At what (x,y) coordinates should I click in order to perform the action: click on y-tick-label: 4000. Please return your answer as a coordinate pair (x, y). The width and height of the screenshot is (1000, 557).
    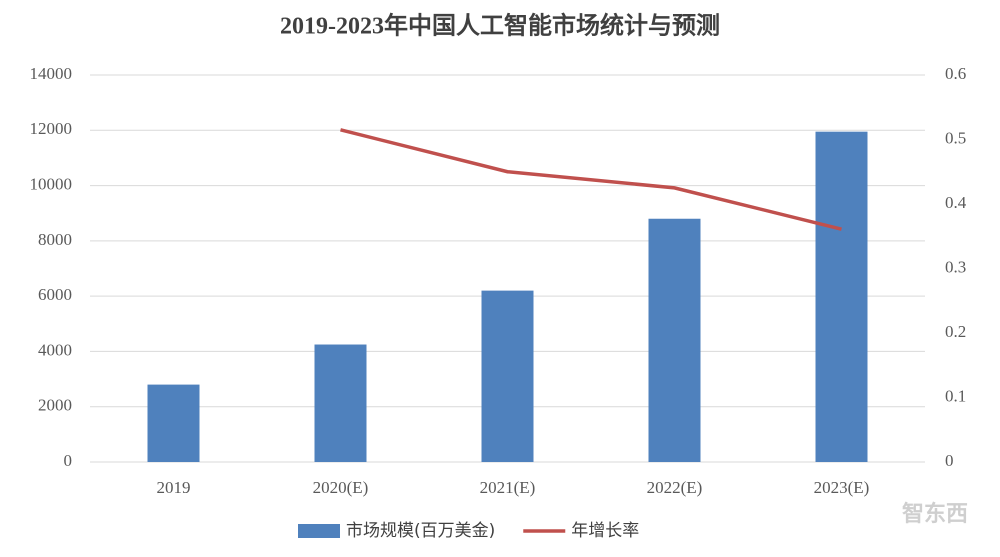
    Looking at the image, I should click on (55, 349).